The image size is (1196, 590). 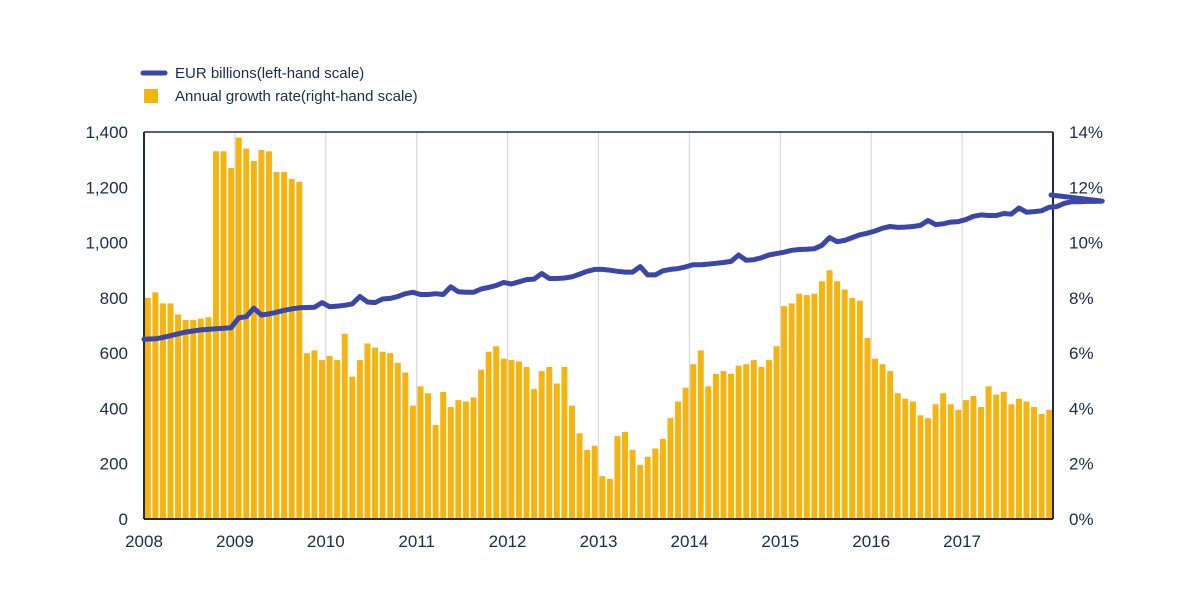 What do you see at coordinates (114, 408) in the screenshot?
I see `left-tick-label: 400` at bounding box center [114, 408].